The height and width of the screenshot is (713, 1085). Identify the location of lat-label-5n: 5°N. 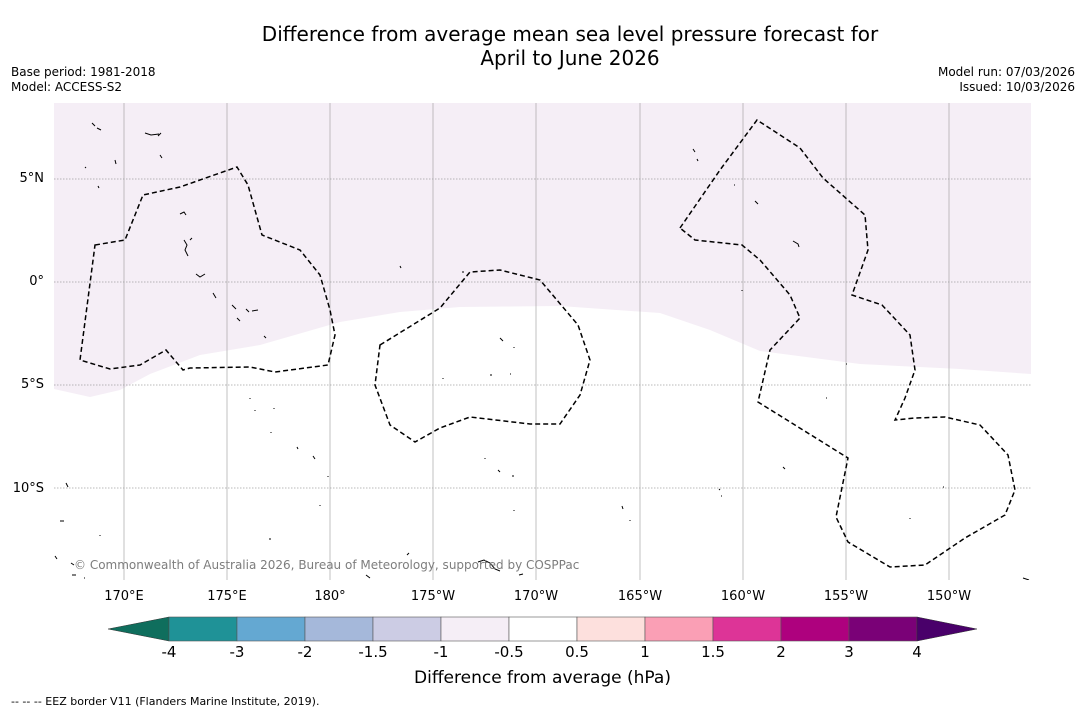
(32, 178).